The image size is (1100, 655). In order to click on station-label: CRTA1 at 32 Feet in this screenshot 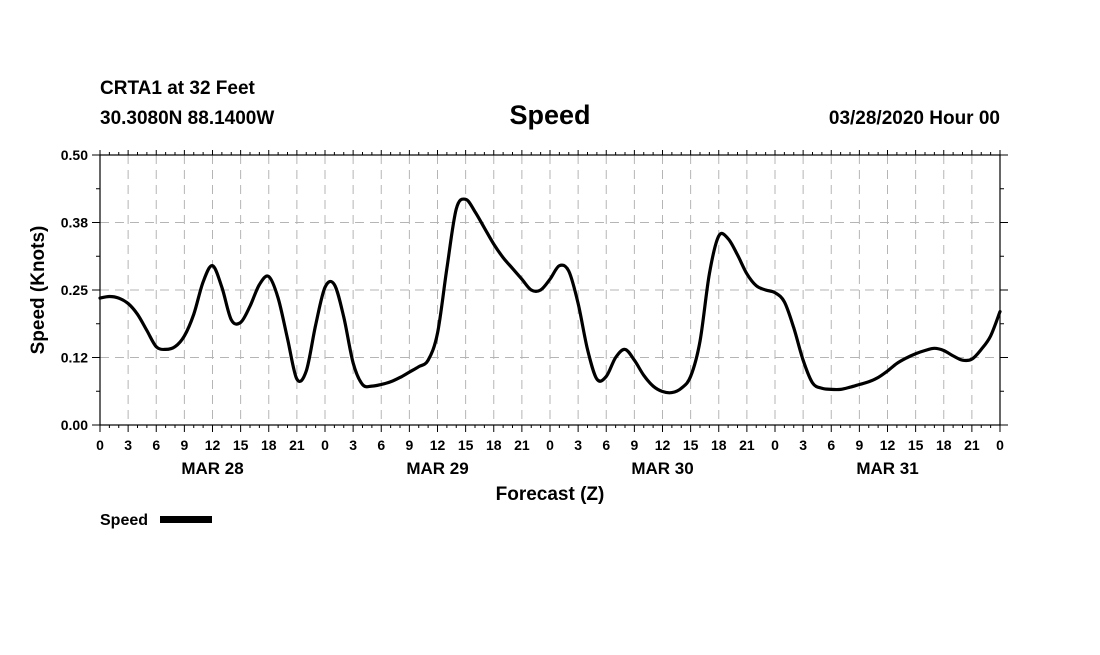, I will do `click(178, 88)`.